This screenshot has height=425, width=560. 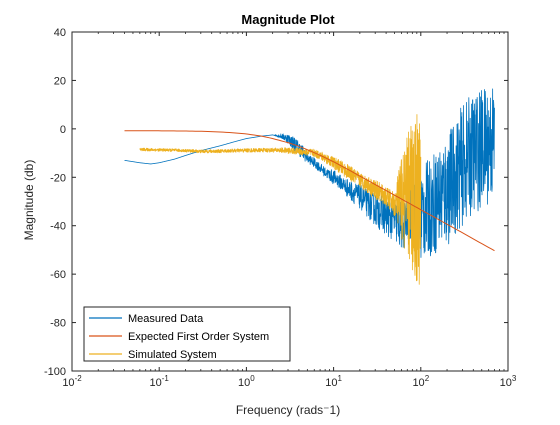 What do you see at coordinates (172, 355) in the screenshot?
I see `legend-label-2: Simulated System` at bounding box center [172, 355].